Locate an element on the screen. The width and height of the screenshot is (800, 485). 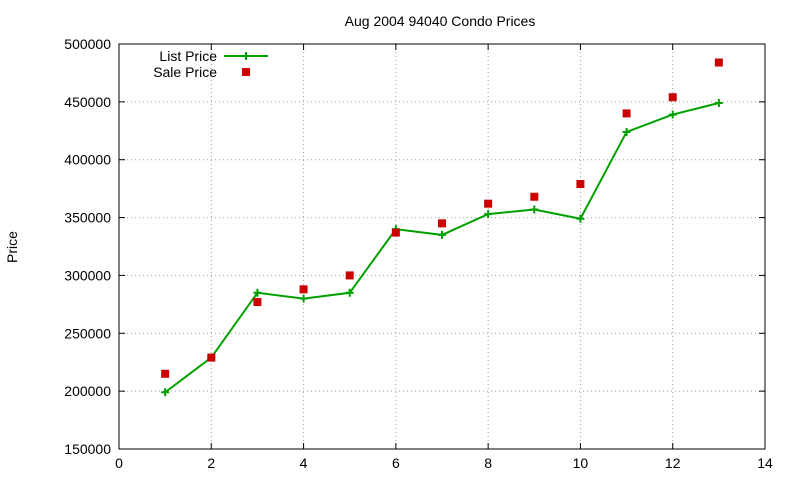
y-tick-label: 500000 is located at coordinates (87, 44).